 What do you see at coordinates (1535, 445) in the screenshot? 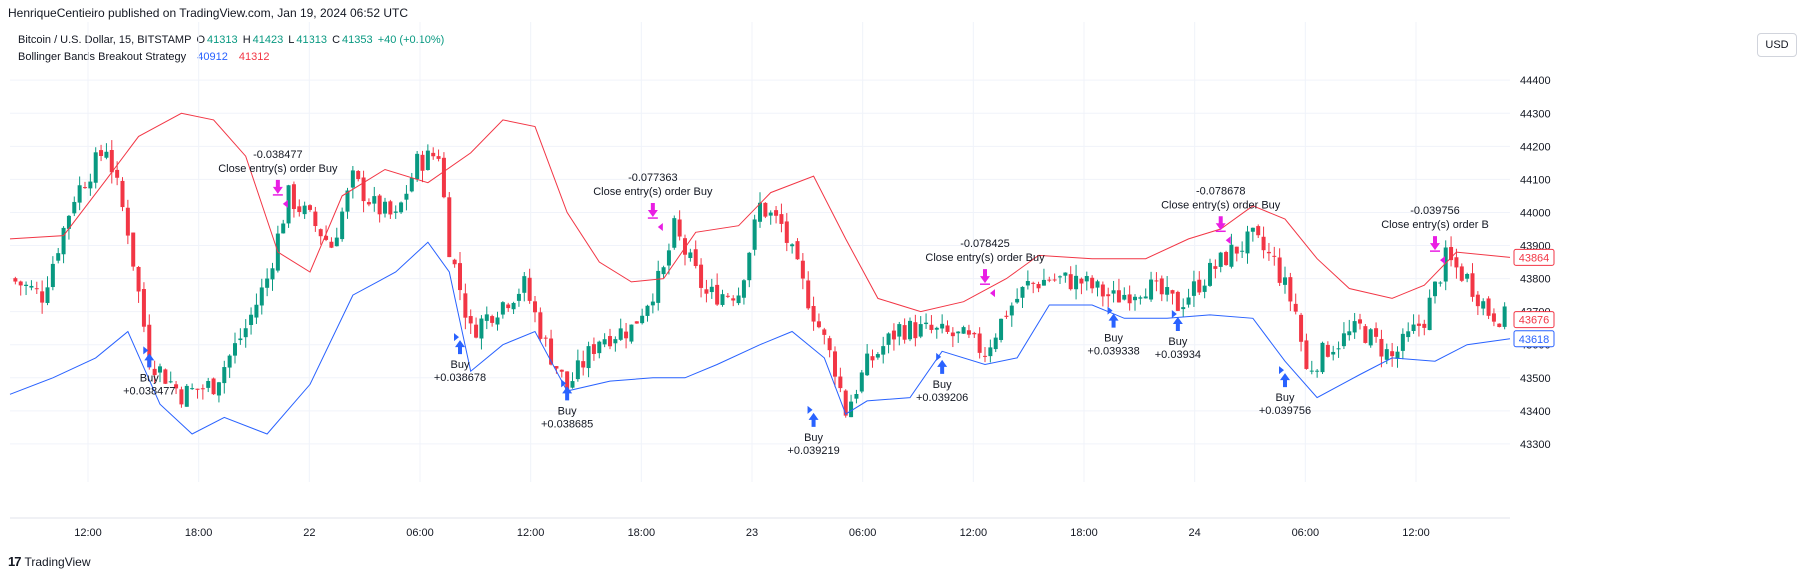
I see `y-tick-label: 43300` at bounding box center [1535, 445].